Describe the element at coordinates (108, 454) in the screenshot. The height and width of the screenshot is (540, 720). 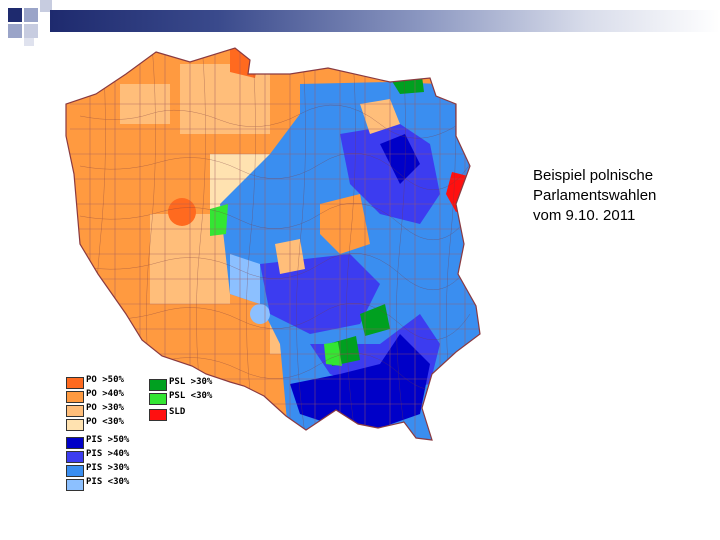
I see `legend-label: PIS >40%` at that location.